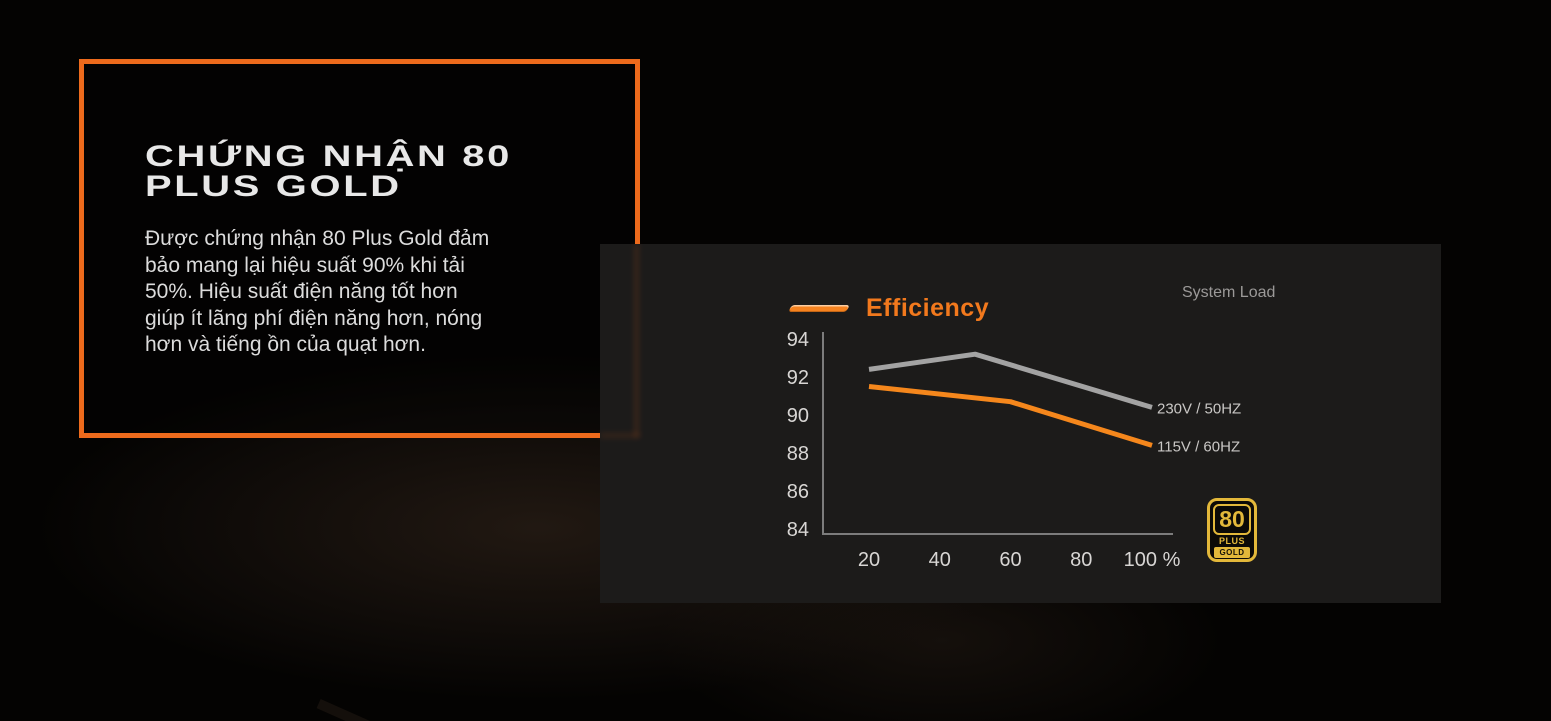 This screenshot has width=1551, height=721. Describe the element at coordinates (1199, 408) in the screenshot. I see `series-label: 230V / 50HZ` at that location.